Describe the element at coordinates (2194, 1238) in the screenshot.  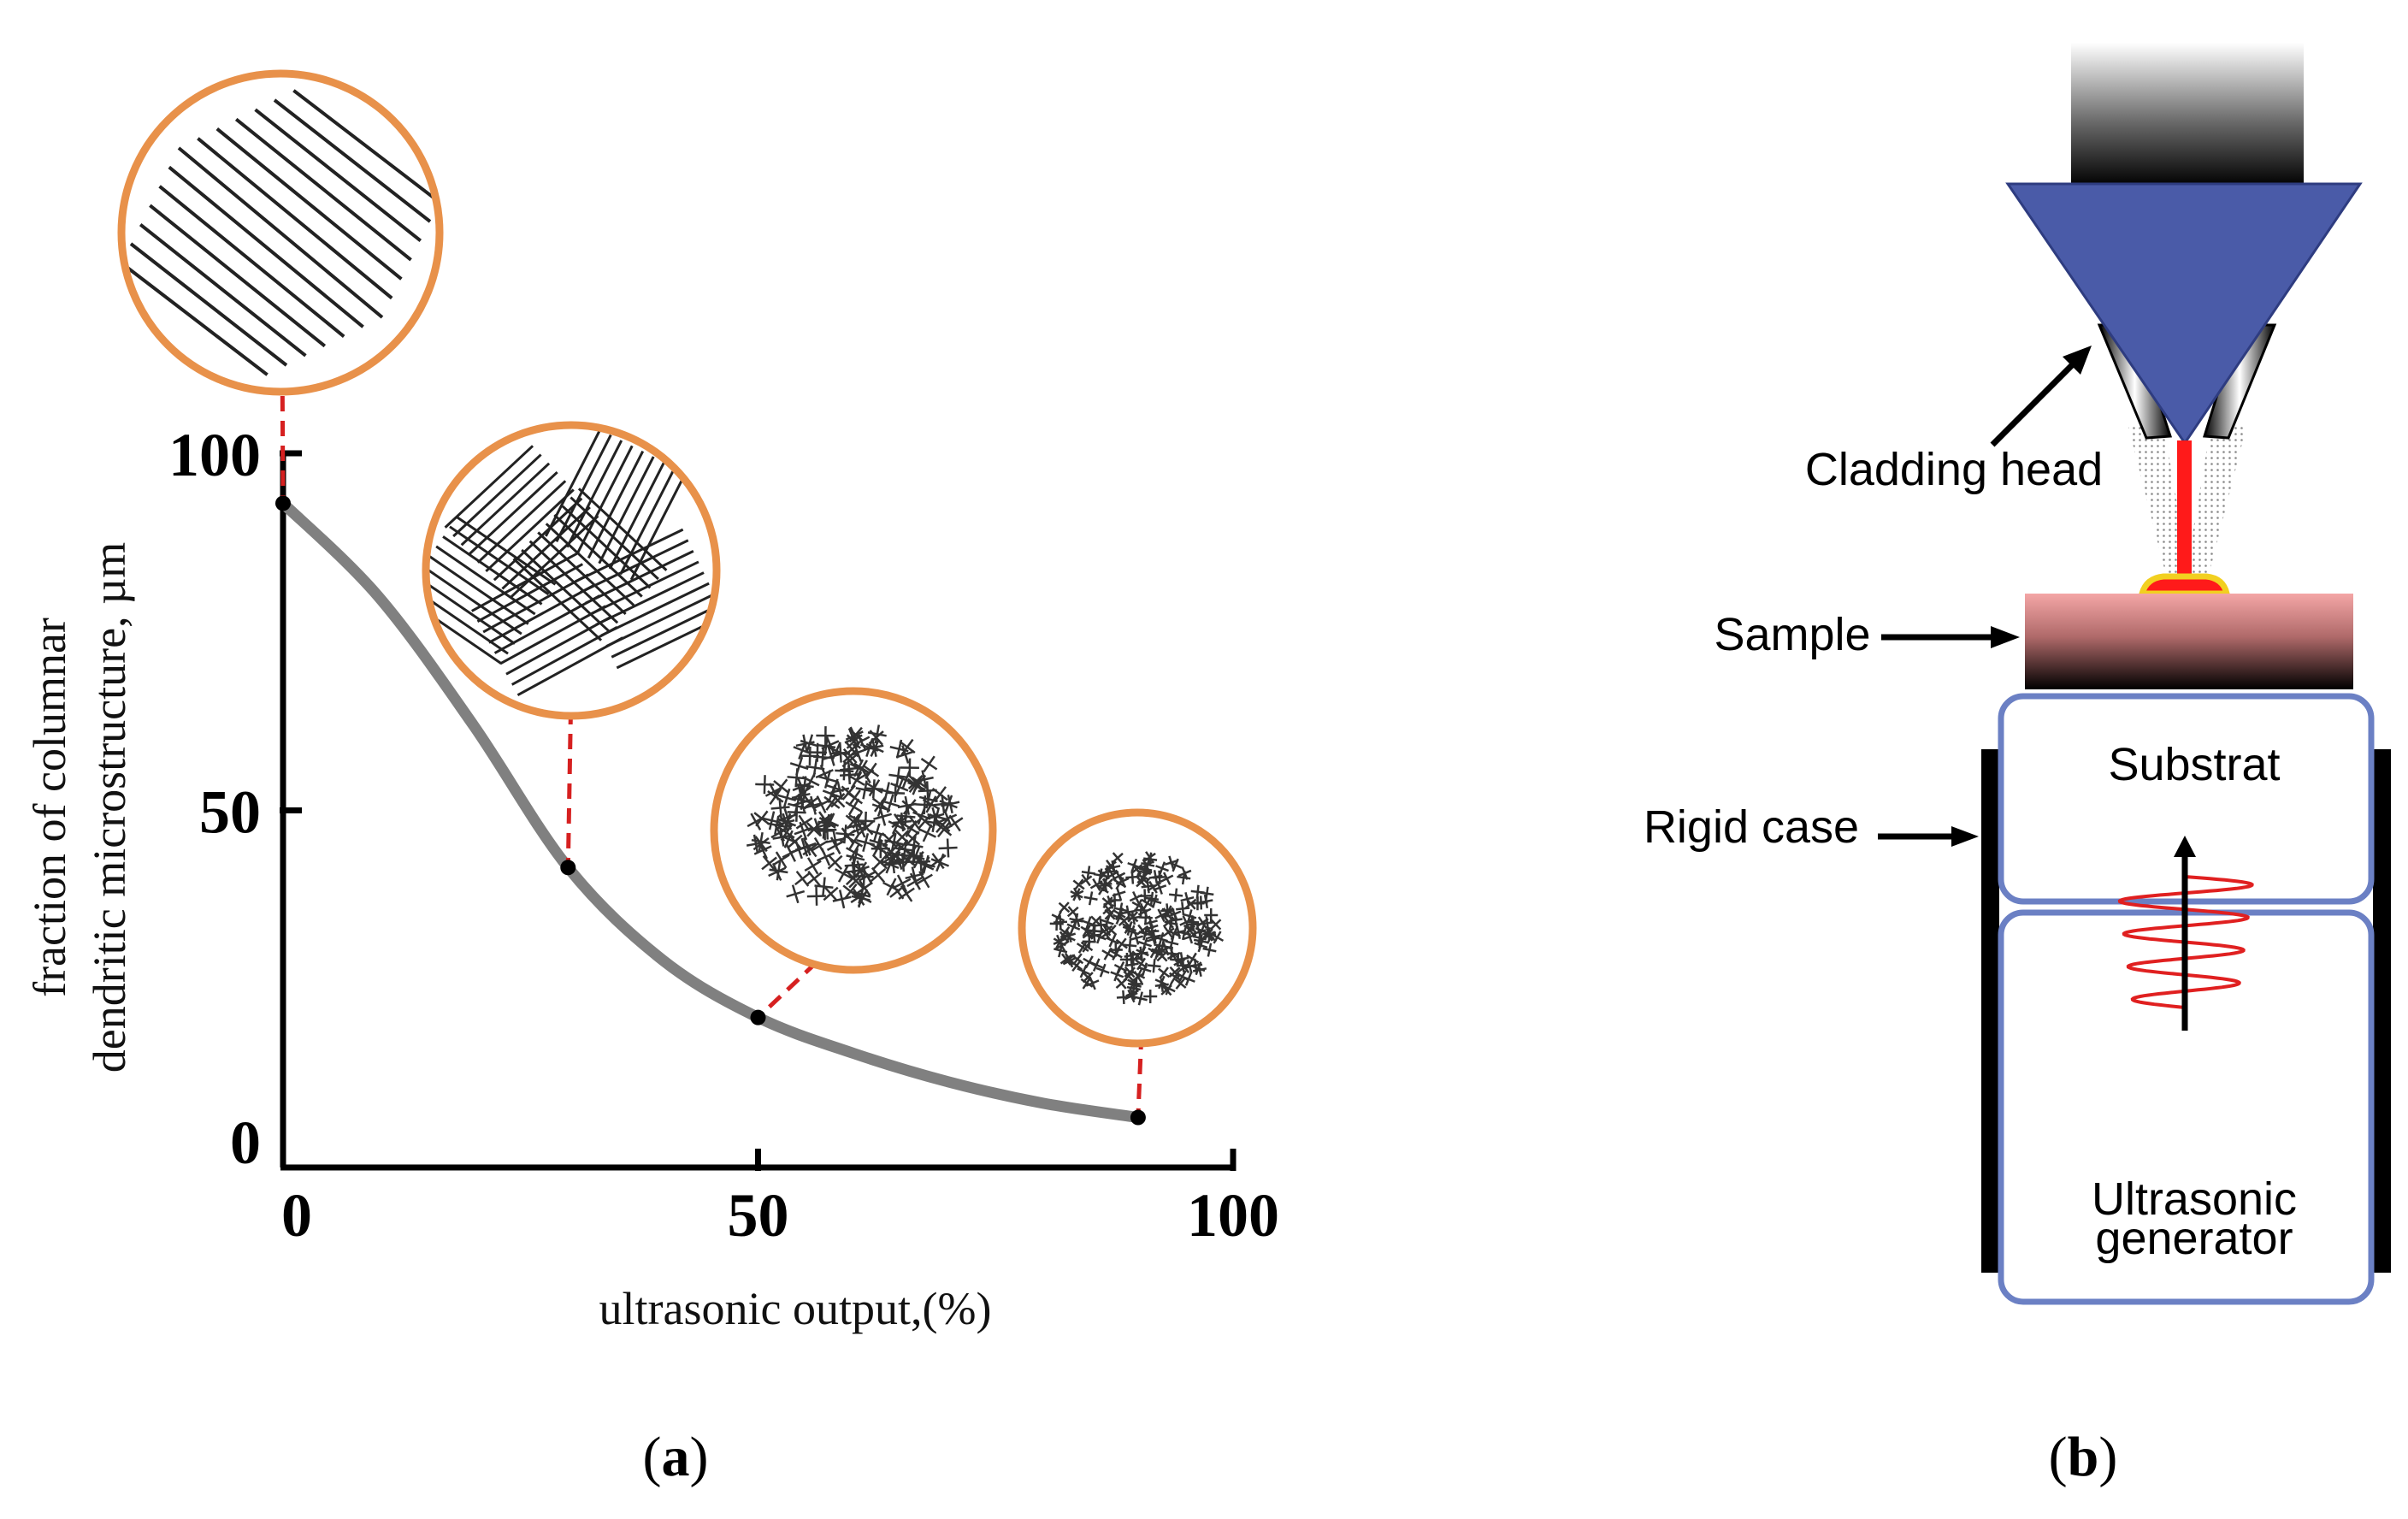
I see `label-ultrasonic-generator-line-2: generator` at that location.